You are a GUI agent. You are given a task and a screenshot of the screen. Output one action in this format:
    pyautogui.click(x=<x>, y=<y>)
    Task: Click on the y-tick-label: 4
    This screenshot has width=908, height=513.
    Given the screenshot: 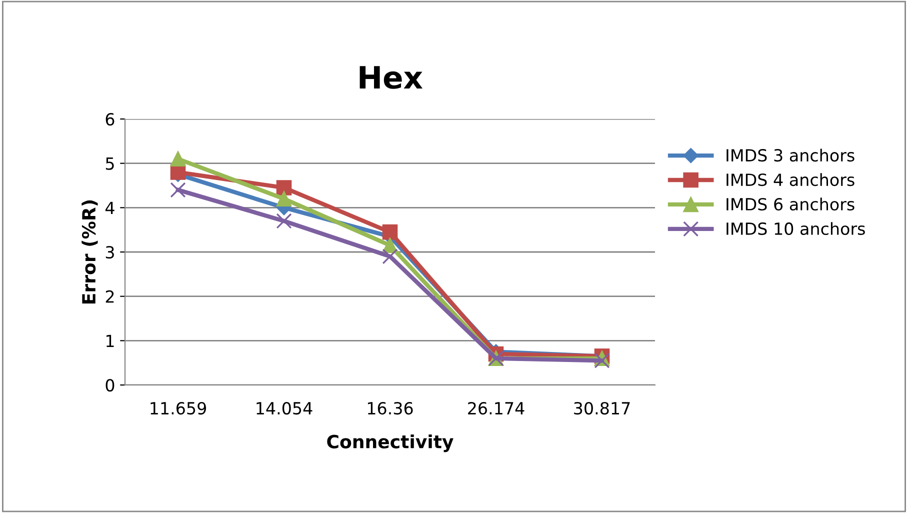 What is the action you would take?
    pyautogui.click(x=109, y=208)
    